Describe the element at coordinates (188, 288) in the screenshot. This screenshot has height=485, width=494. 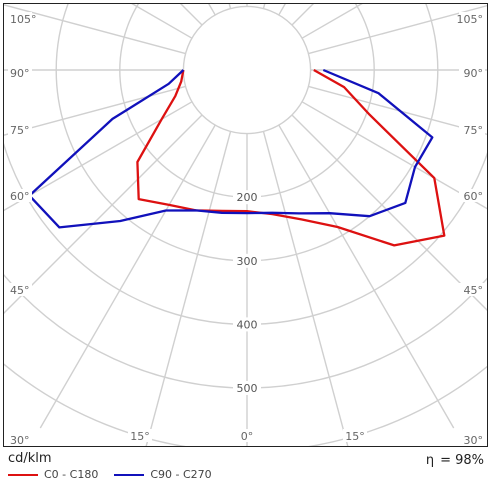
I see `grid-spoke--15` at that location.